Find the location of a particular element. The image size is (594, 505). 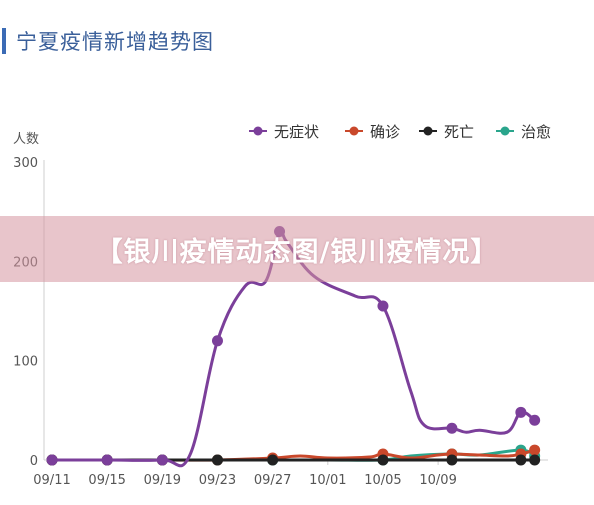

title-accent-bar is located at coordinates (4, 41).